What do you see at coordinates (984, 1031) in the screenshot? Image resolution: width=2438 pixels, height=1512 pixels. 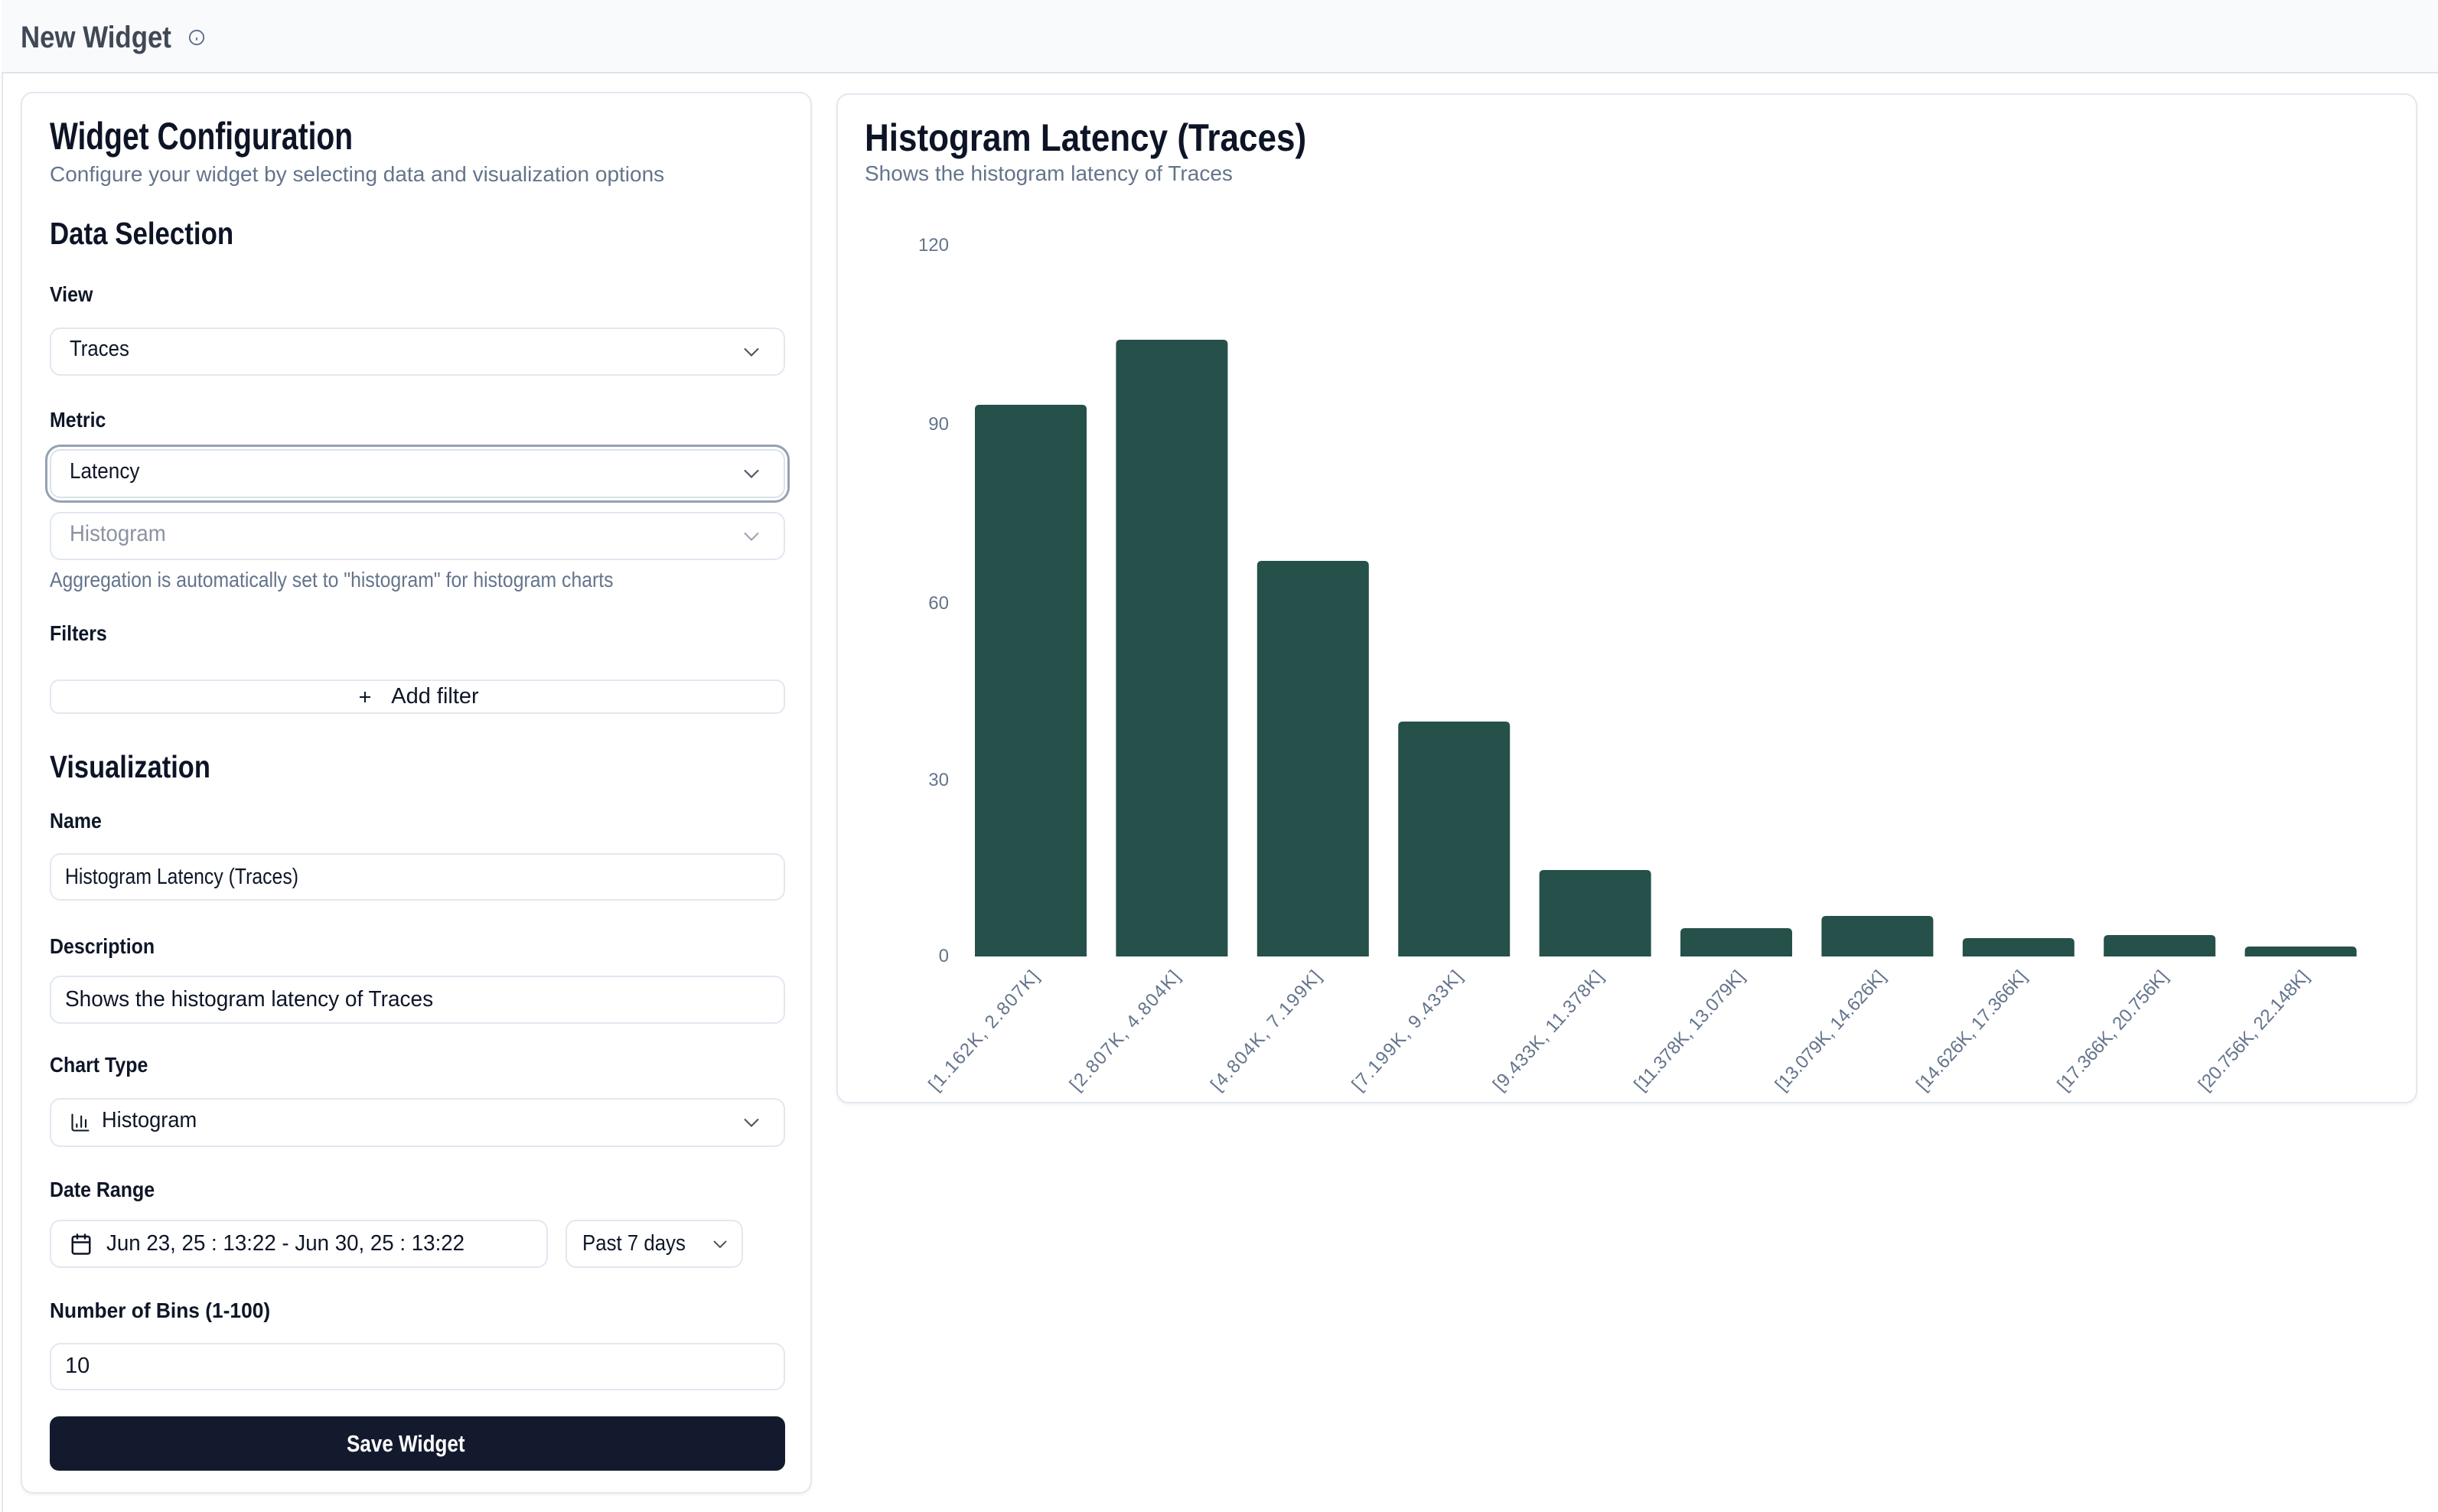 I see `svg-text: [1.162K, 2.807K]` at bounding box center [984, 1031].